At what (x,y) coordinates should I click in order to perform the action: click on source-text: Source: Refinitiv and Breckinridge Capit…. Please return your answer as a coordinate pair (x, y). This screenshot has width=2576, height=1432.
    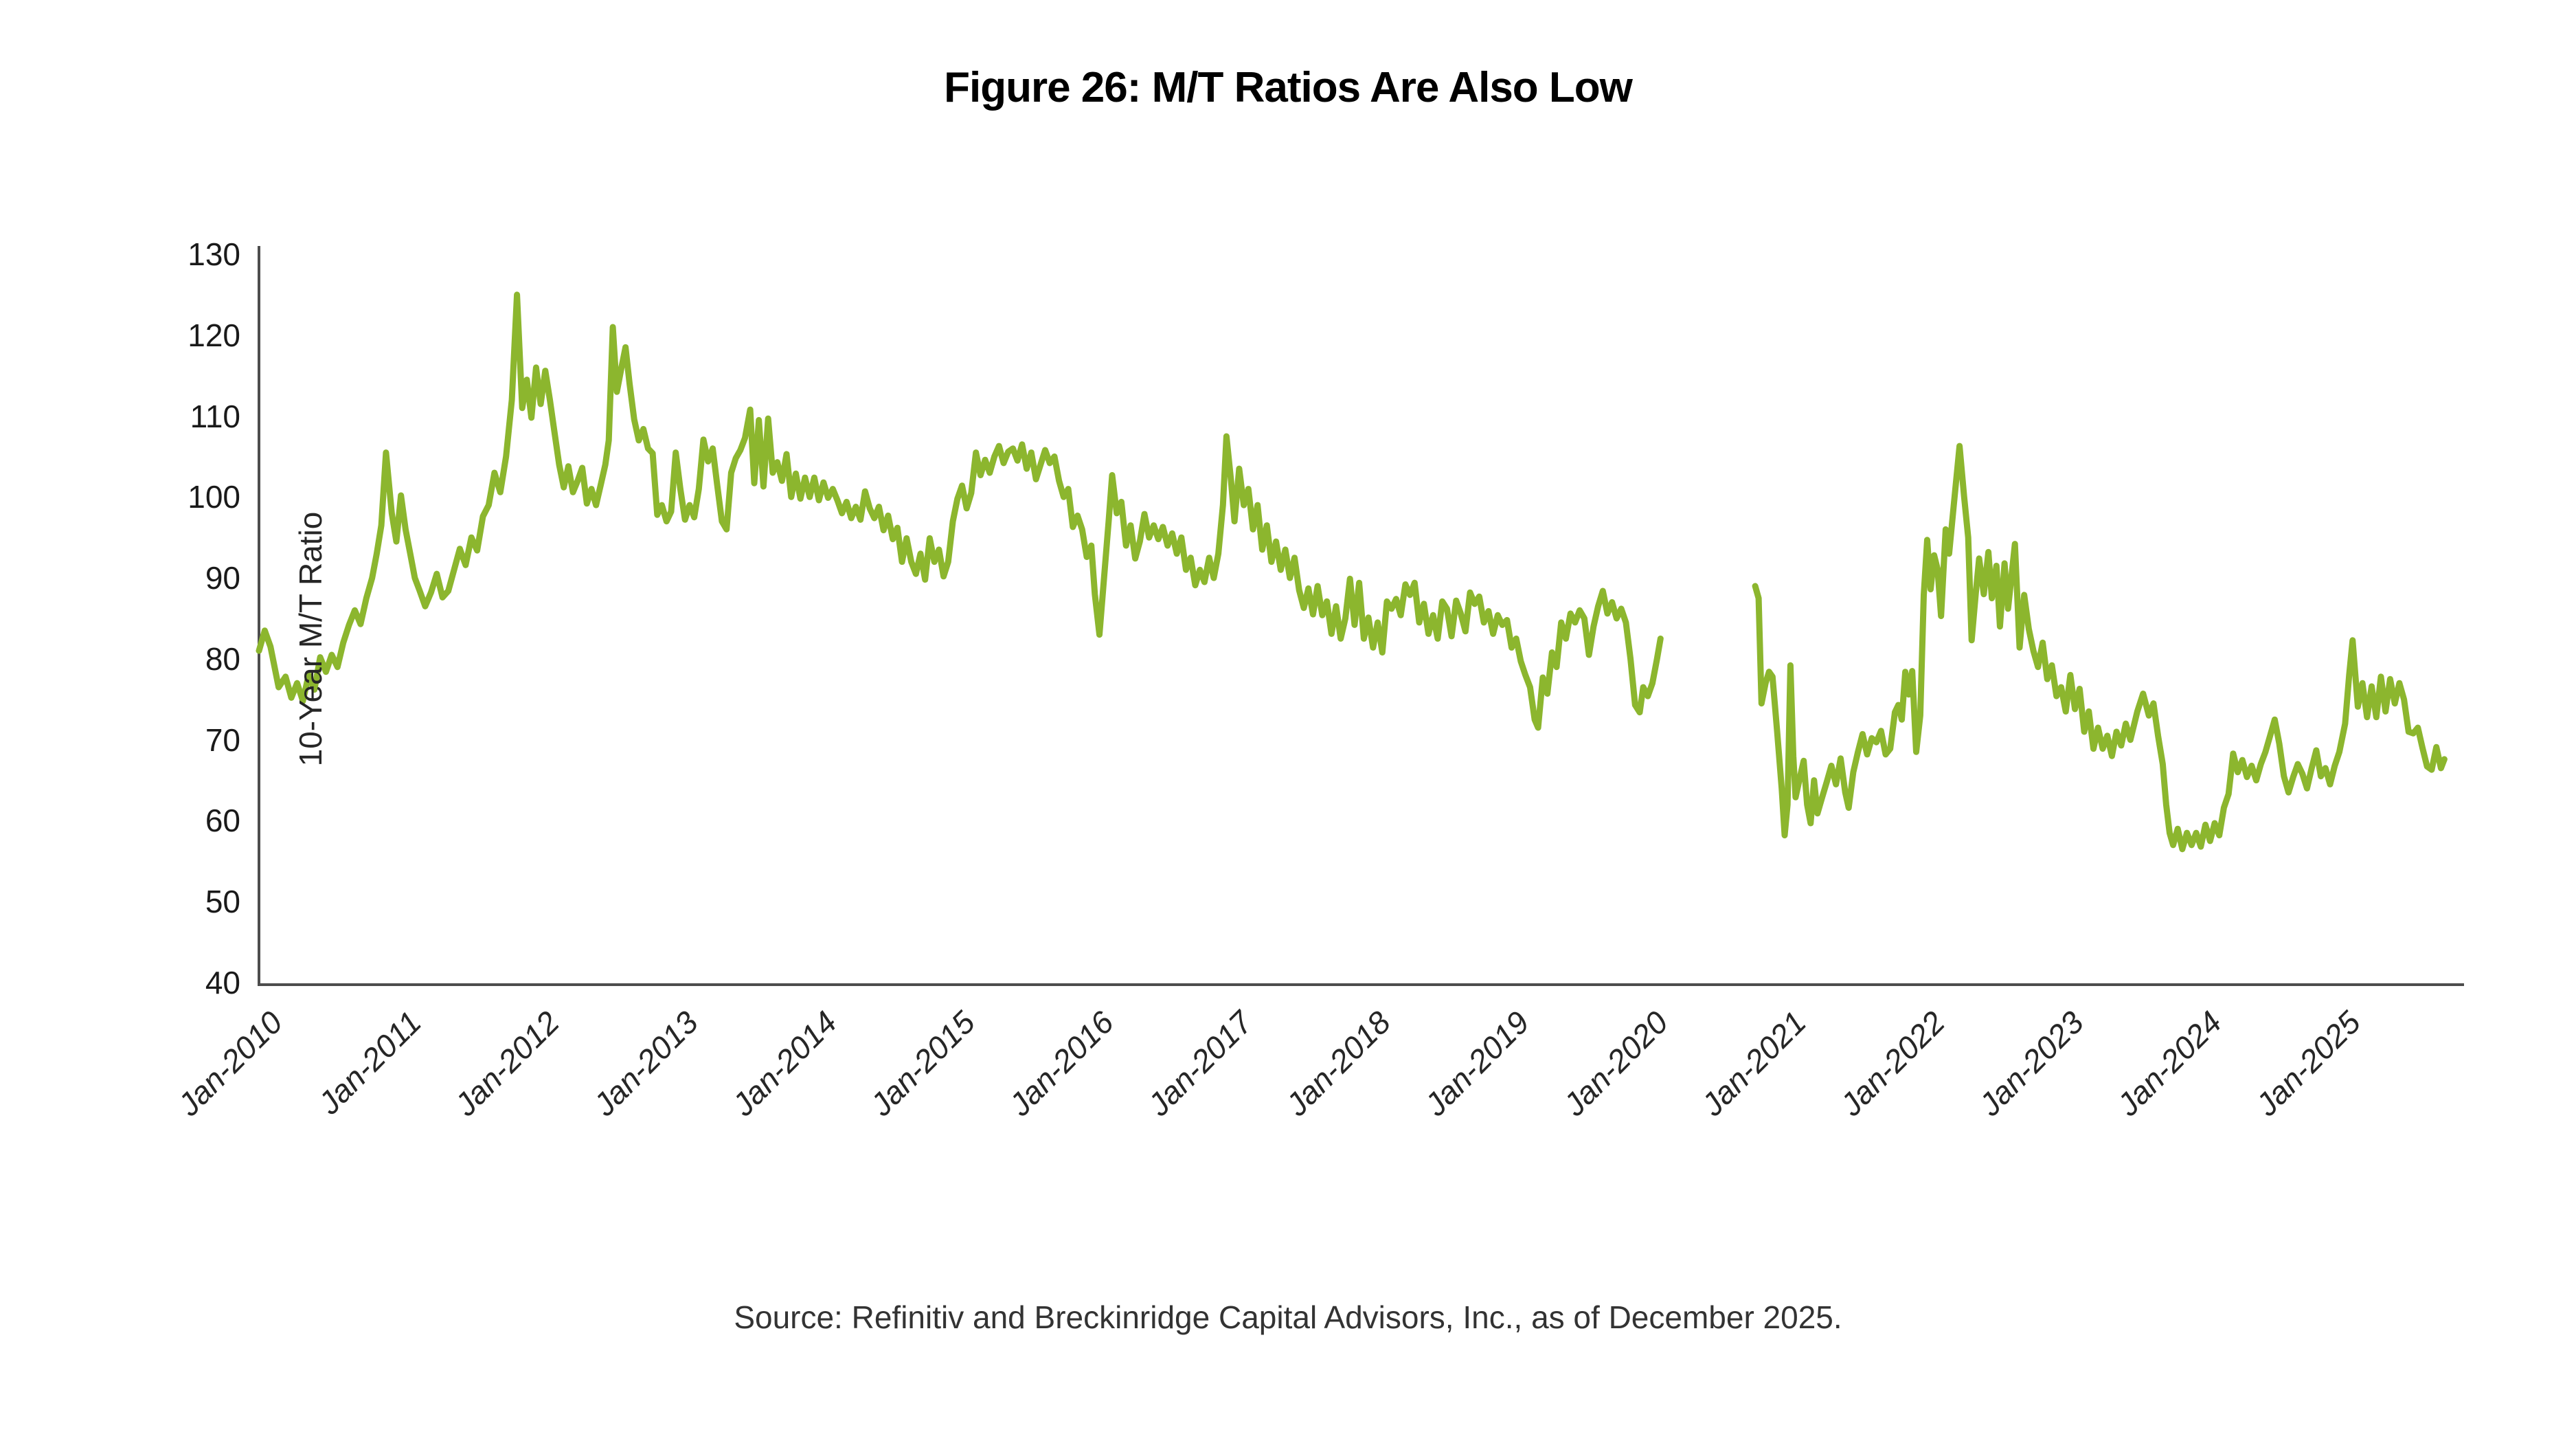
    Looking at the image, I should click on (1288, 1317).